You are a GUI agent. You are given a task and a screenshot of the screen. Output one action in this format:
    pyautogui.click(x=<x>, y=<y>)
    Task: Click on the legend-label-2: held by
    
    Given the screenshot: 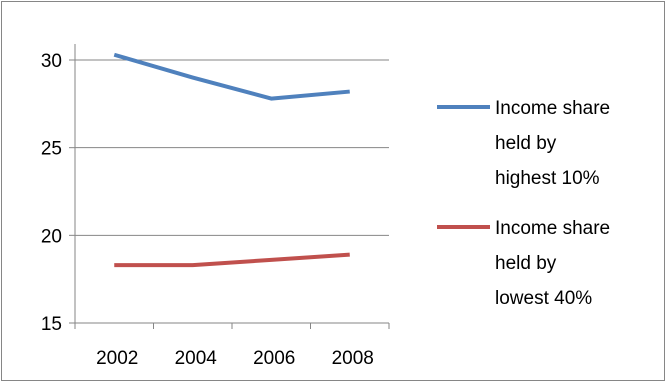 What is the action you would take?
    pyautogui.click(x=526, y=263)
    